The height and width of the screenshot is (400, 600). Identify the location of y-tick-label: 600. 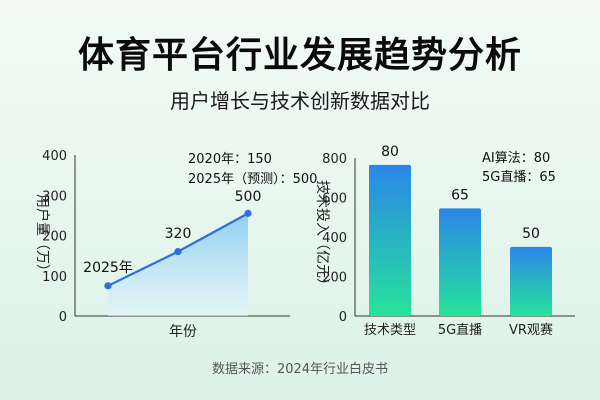
(334, 199).